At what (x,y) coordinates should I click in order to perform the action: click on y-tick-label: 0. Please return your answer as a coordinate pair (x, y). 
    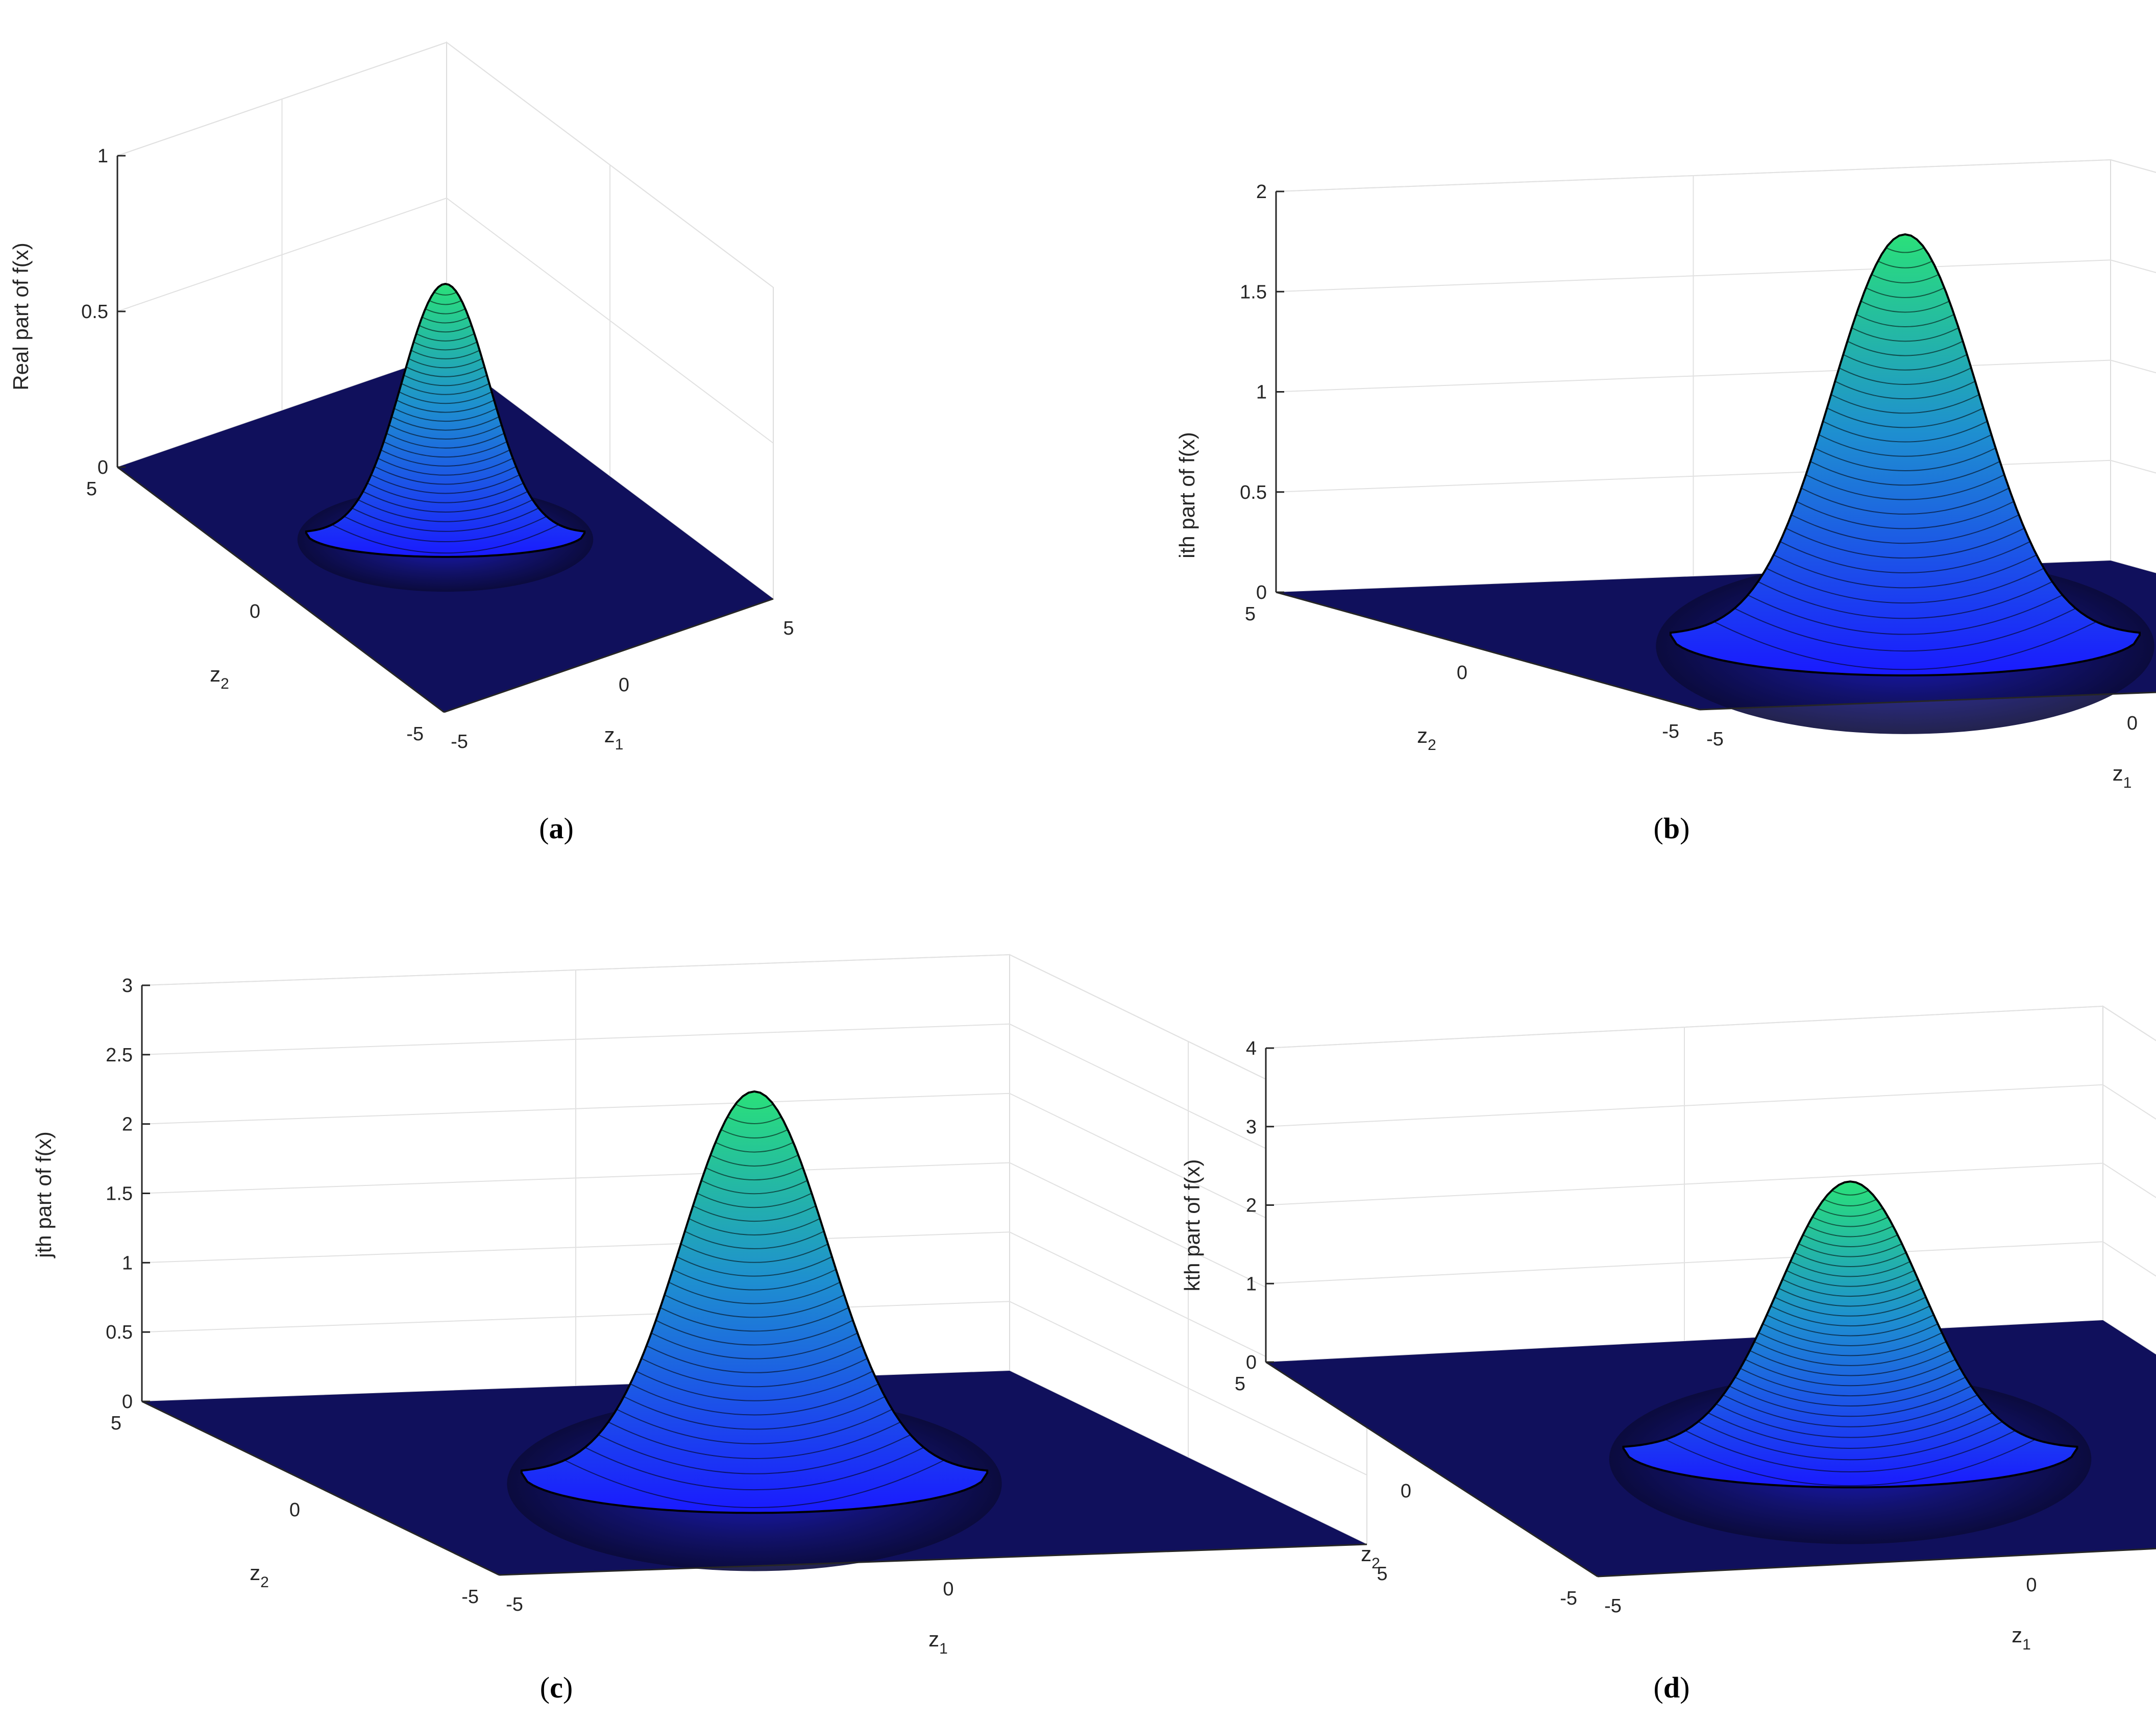
    Looking at the image, I should click on (294, 1510).